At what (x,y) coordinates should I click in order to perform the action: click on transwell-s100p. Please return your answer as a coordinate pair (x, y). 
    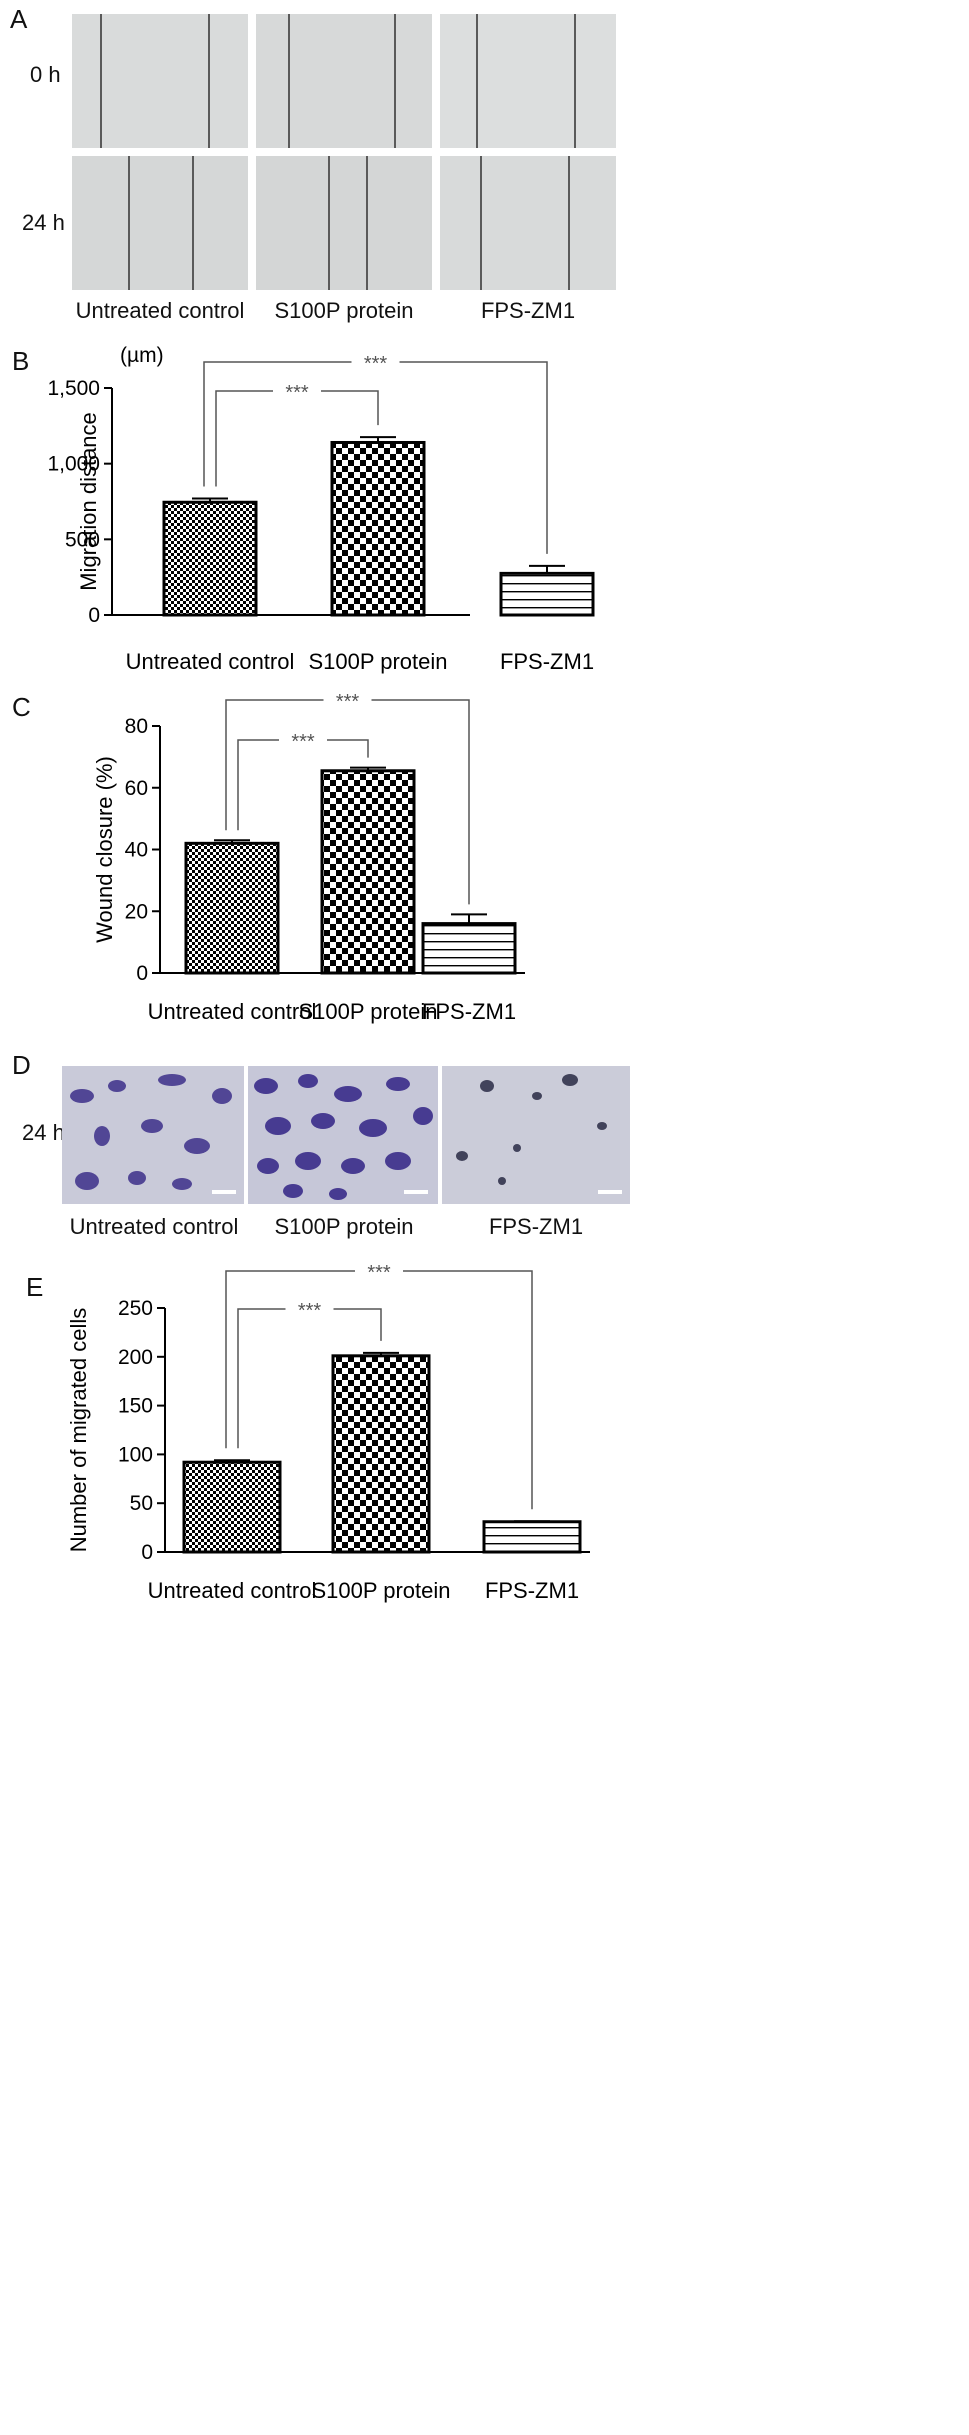
    Looking at the image, I should click on (343, 1135).